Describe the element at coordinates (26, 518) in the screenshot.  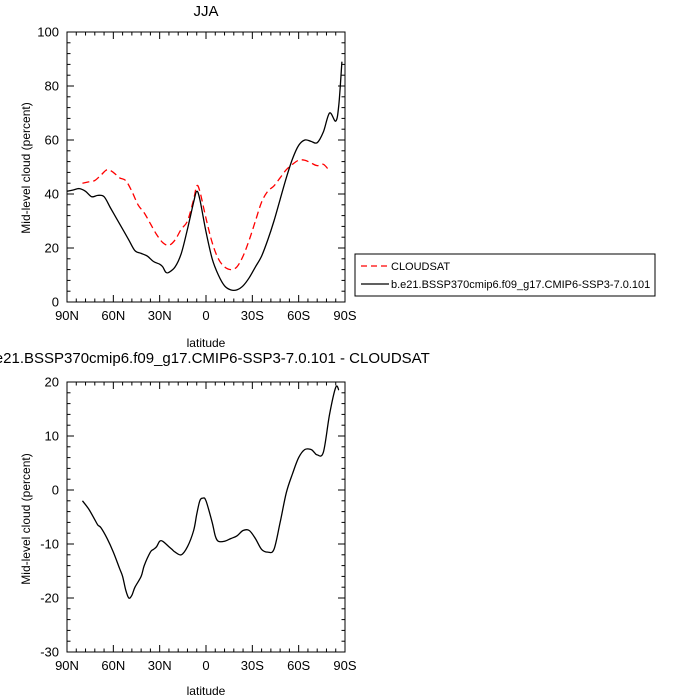
I see `y-axis-title-bottom: Mid-level cloud (percent)` at that location.